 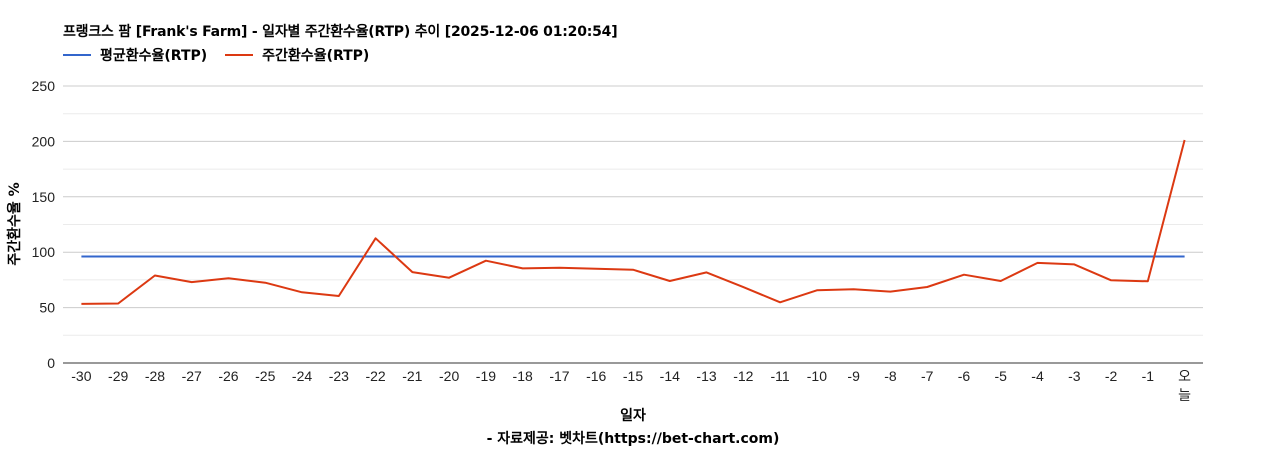 What do you see at coordinates (964, 376) in the screenshot?
I see `x-tick-label: -6` at bounding box center [964, 376].